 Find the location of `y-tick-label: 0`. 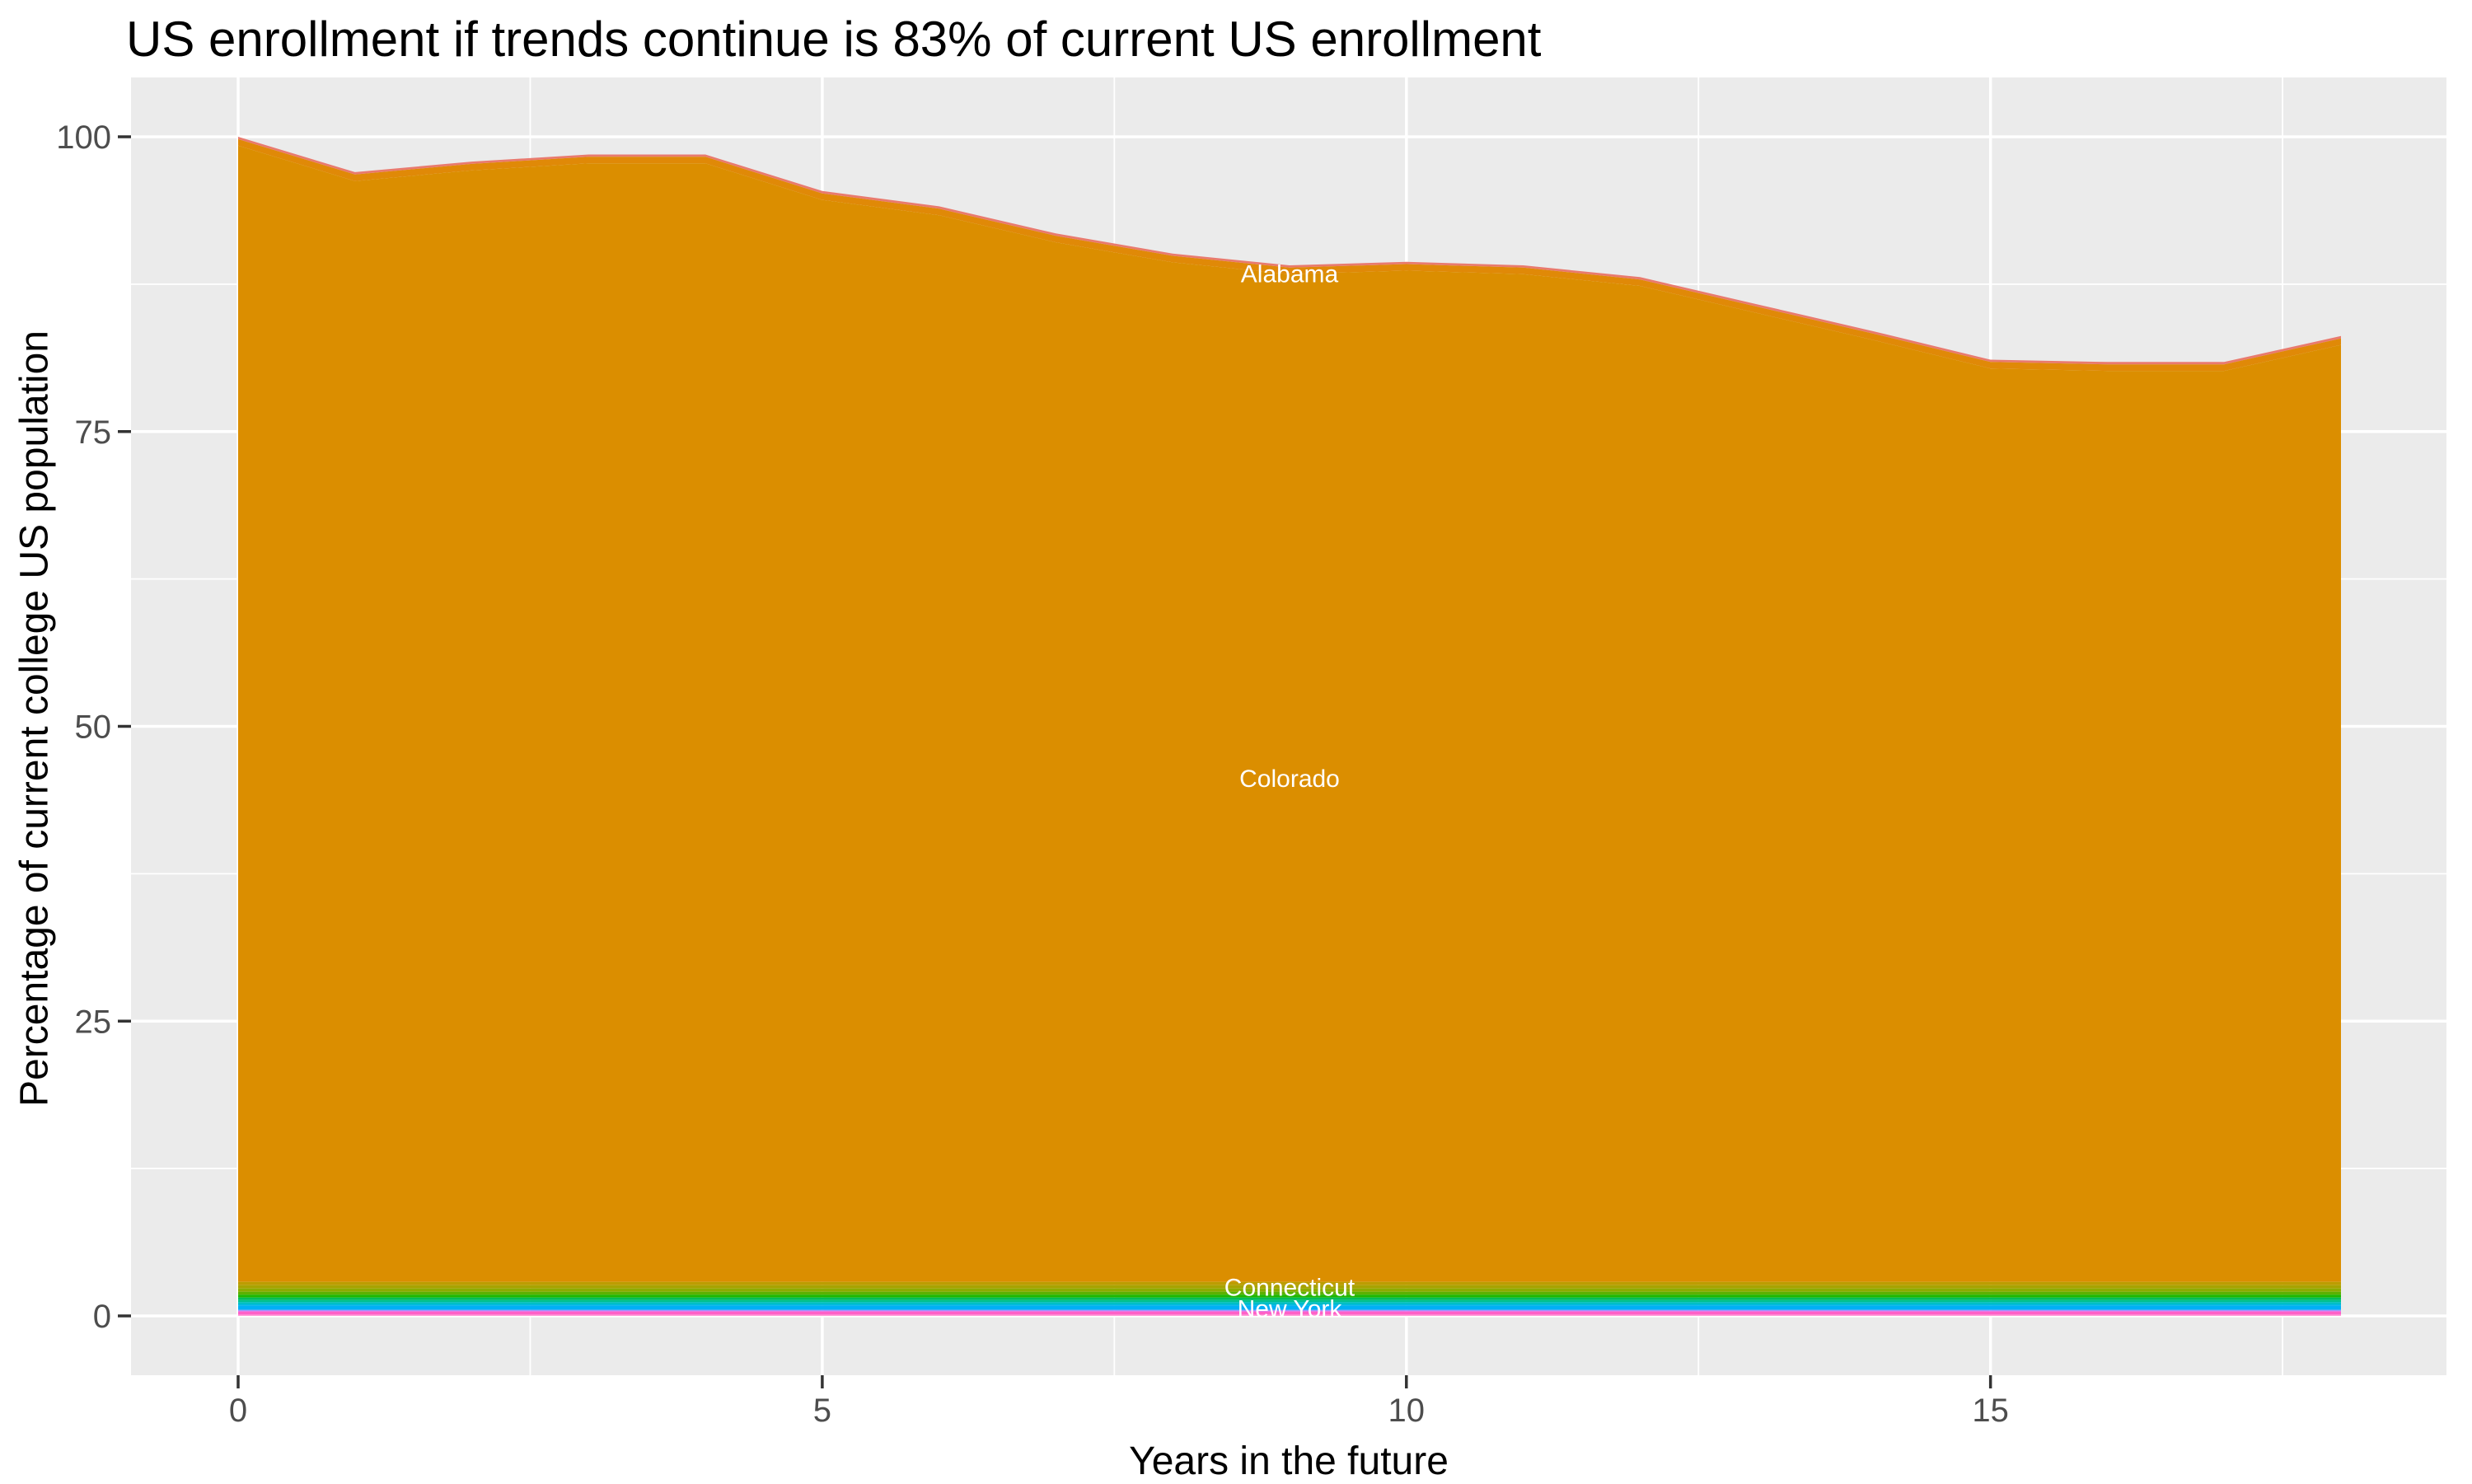

y-tick-label: 0 is located at coordinates (102, 1317).